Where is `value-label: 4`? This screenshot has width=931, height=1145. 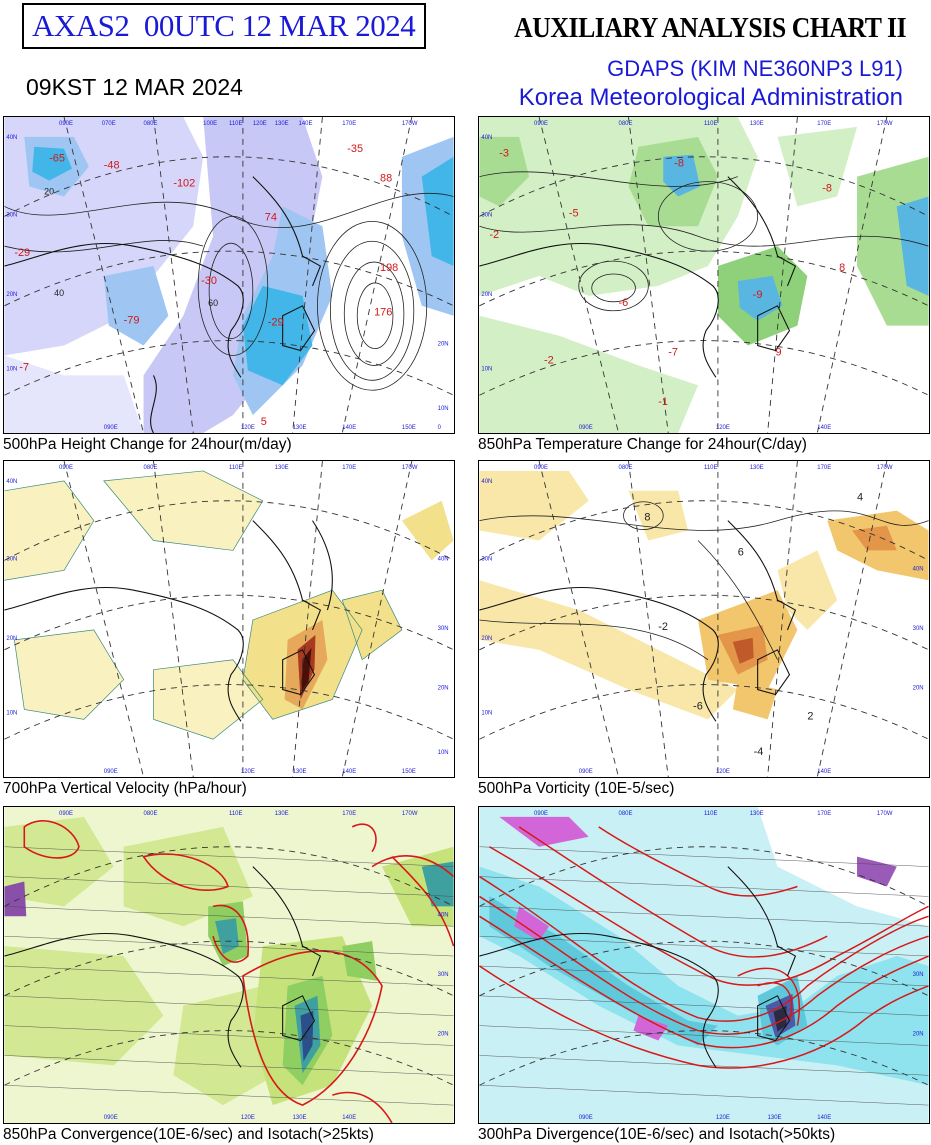 value-label: 4 is located at coordinates (860, 498).